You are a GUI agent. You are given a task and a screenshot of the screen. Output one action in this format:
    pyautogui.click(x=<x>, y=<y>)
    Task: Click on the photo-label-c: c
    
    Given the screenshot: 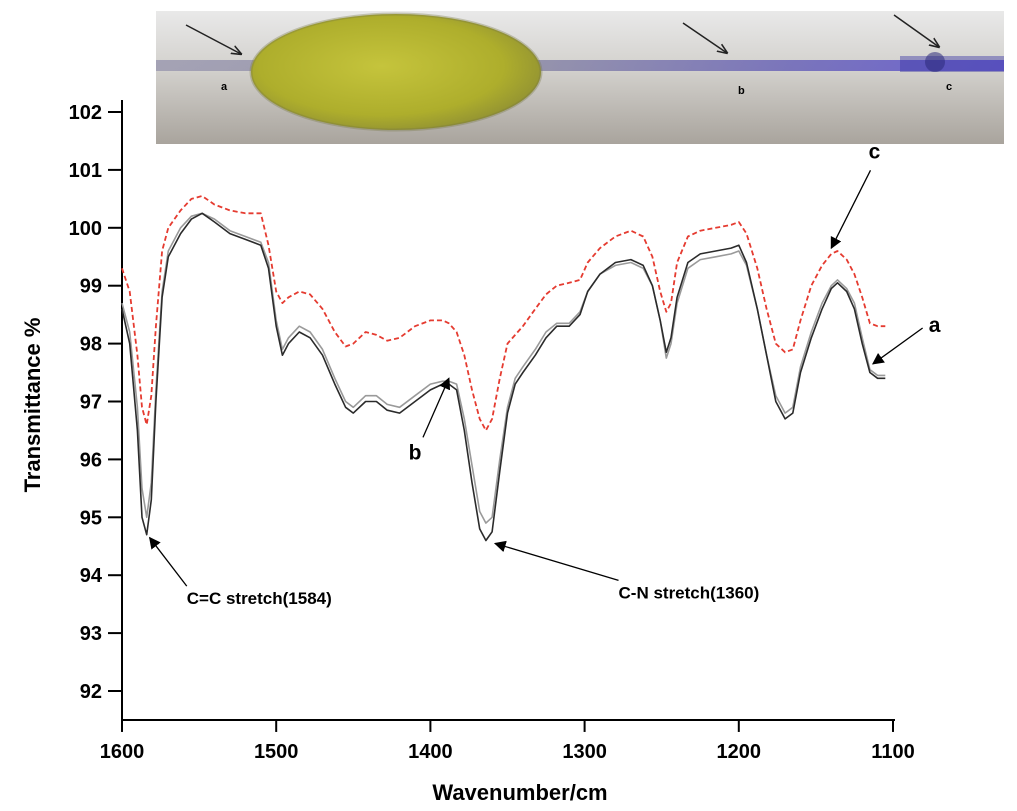 What is the action you would take?
    pyautogui.click(x=949, y=87)
    